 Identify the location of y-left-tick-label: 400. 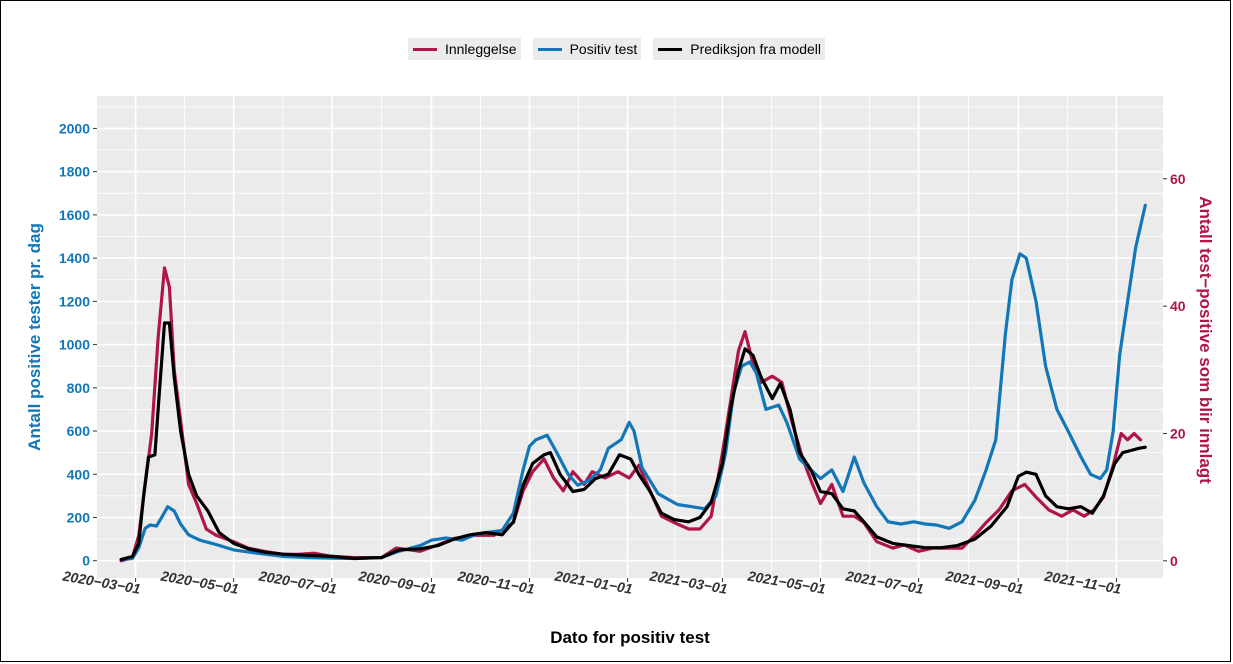
(79, 474).